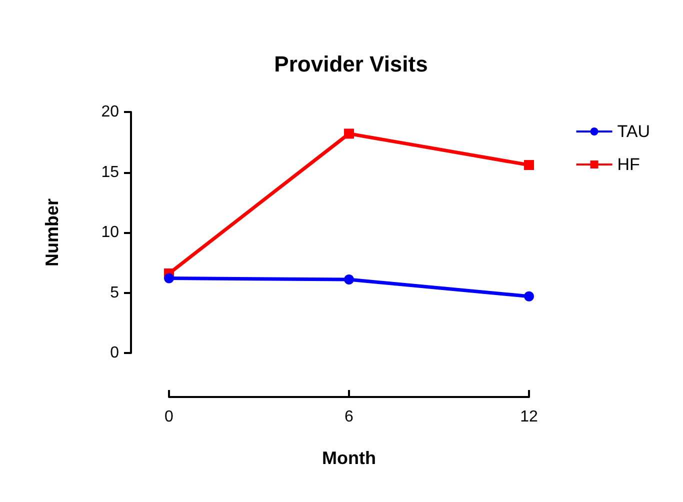  Describe the element at coordinates (110, 232) in the screenshot. I see `y-tick-label: 10` at that location.